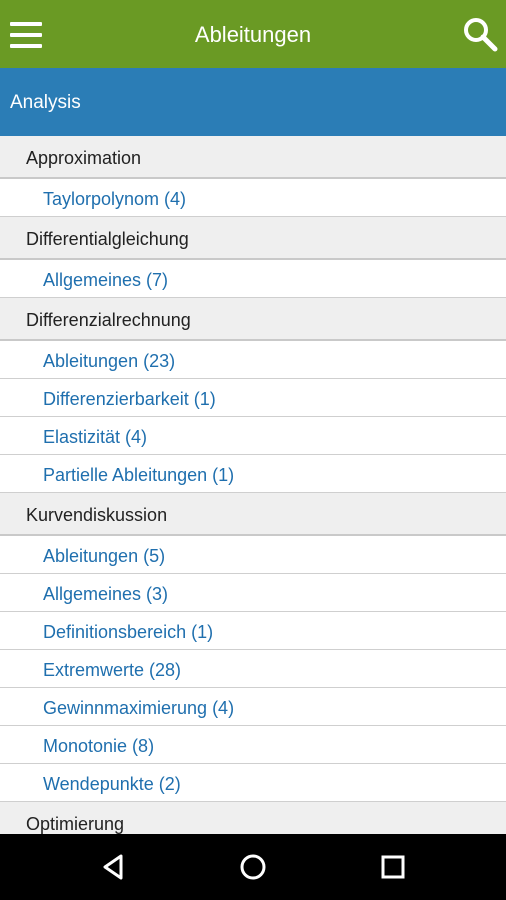 This screenshot has width=506, height=900. What do you see at coordinates (253, 514) in the screenshot?
I see `category-header: Kurvendiskussion` at bounding box center [253, 514].